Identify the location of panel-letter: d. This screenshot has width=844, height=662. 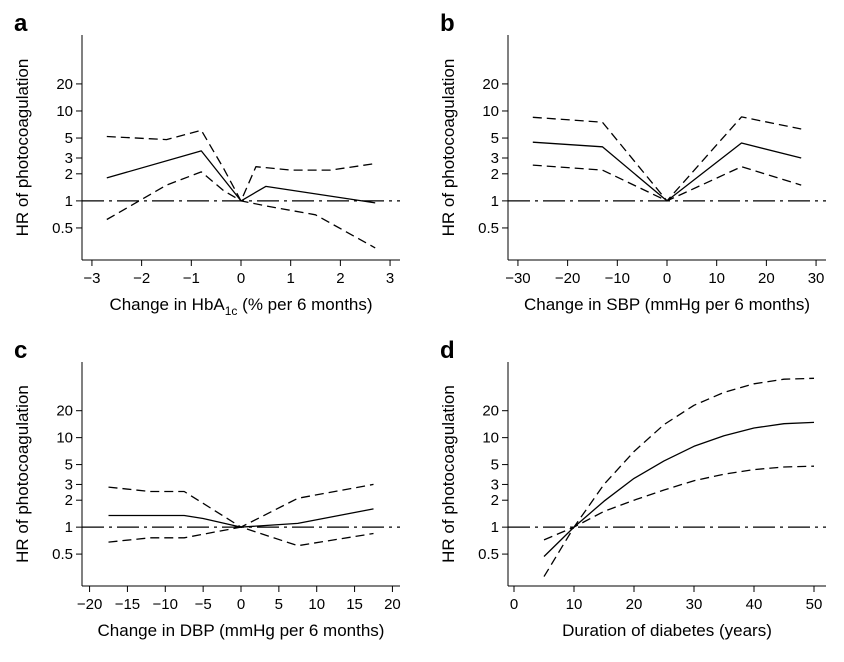
(447, 350).